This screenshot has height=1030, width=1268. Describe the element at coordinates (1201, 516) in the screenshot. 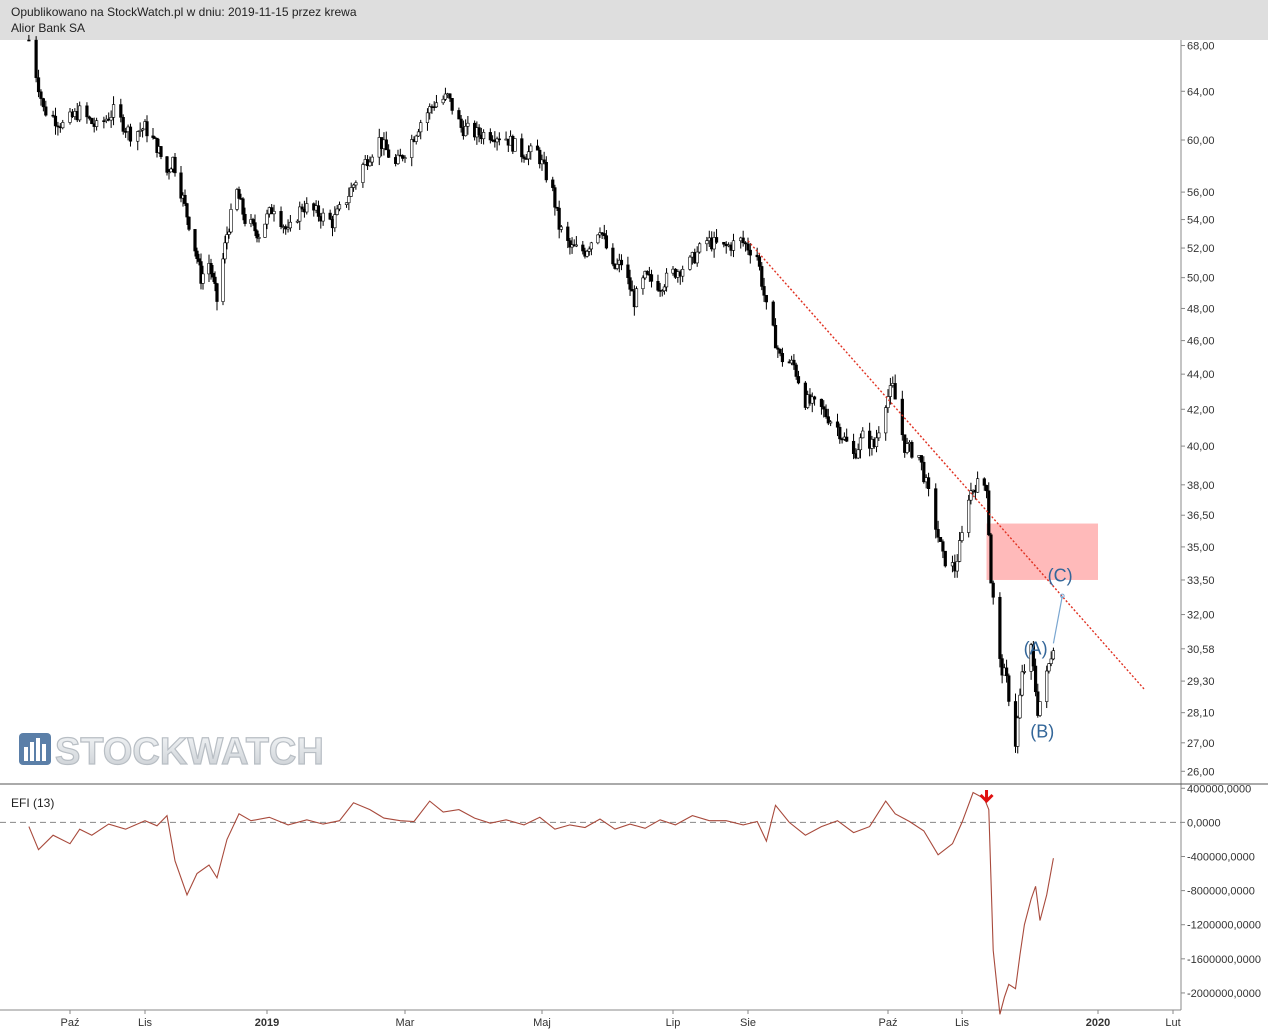

I see `price-y-tick-label: 36,50` at that location.